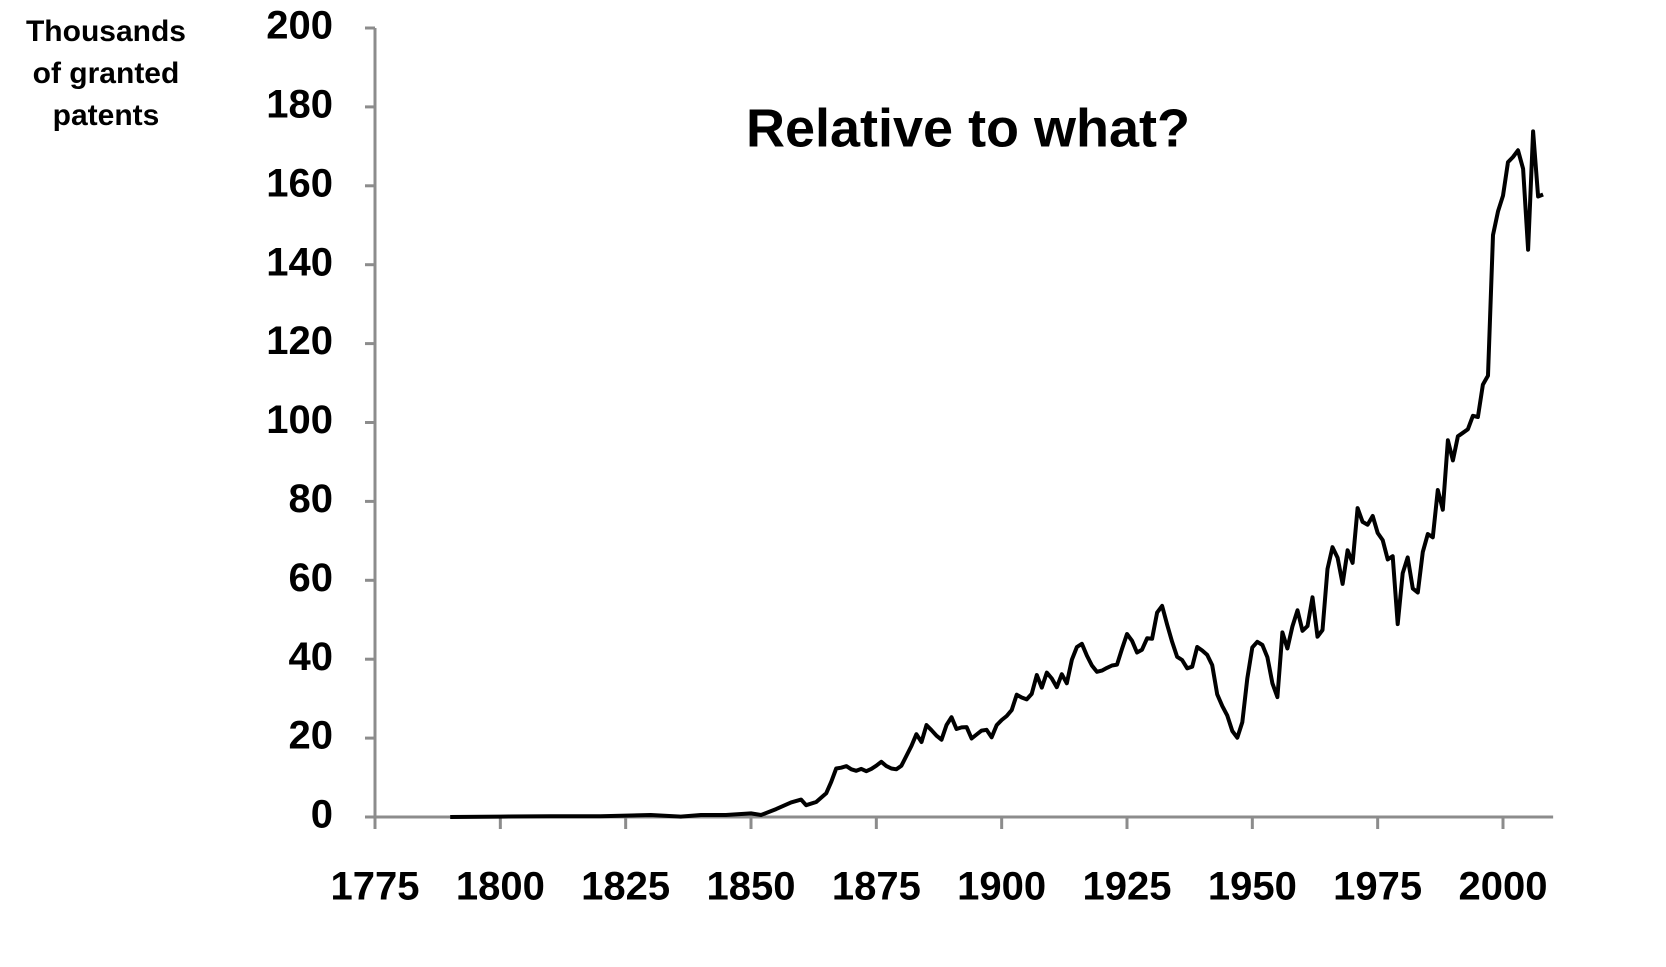 The width and height of the screenshot is (1666, 967). What do you see at coordinates (1252, 887) in the screenshot?
I see `x-tick-label: 1950` at bounding box center [1252, 887].